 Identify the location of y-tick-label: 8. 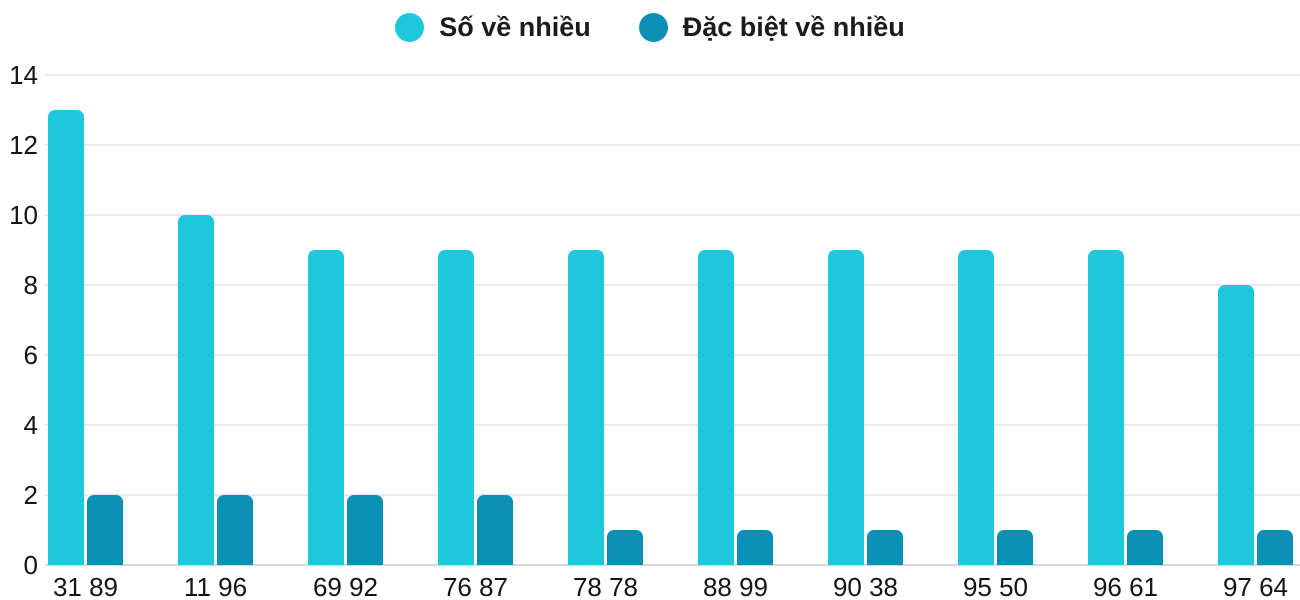
(30, 285).